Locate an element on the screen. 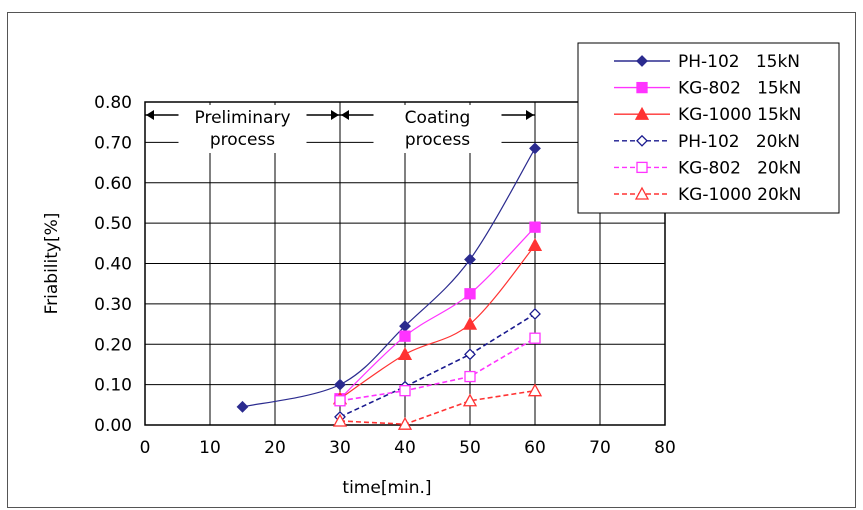 This screenshot has width=863, height=510. legend-item: PH-102 20kN is located at coordinates (707, 142).